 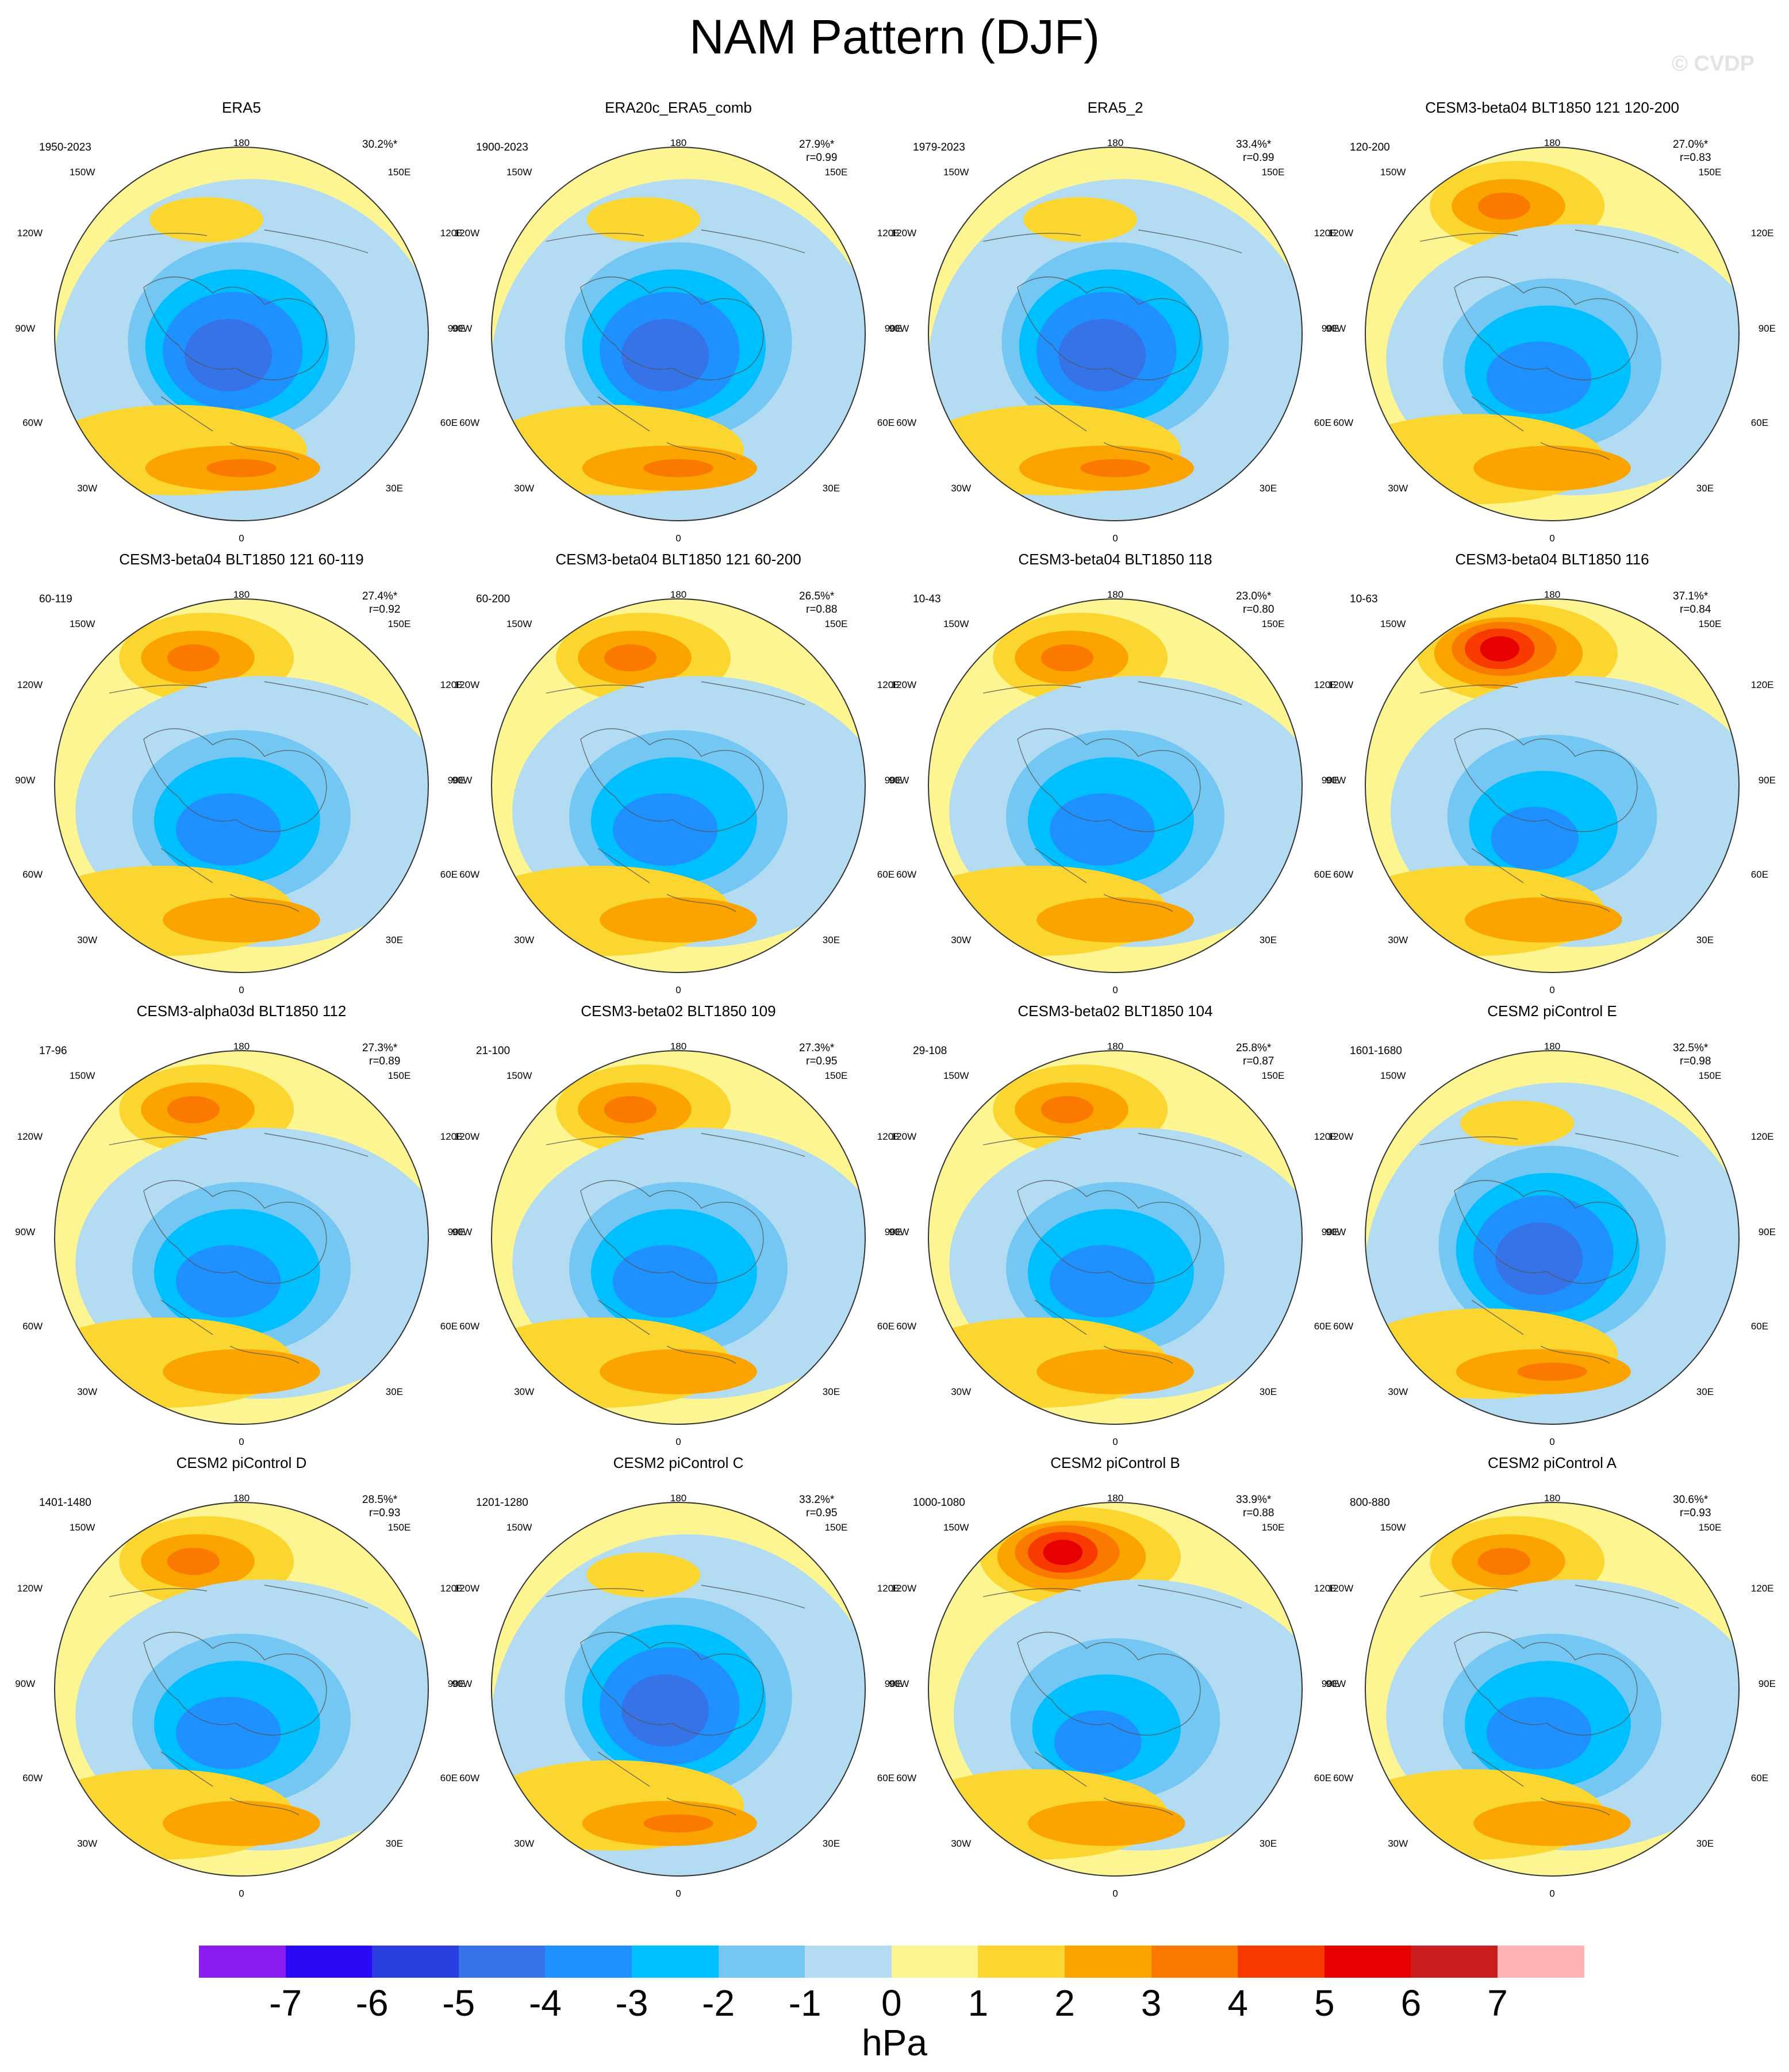 What do you see at coordinates (1254, 1500) in the screenshot?
I see `panel-pct-variance: 33.9%*` at bounding box center [1254, 1500].